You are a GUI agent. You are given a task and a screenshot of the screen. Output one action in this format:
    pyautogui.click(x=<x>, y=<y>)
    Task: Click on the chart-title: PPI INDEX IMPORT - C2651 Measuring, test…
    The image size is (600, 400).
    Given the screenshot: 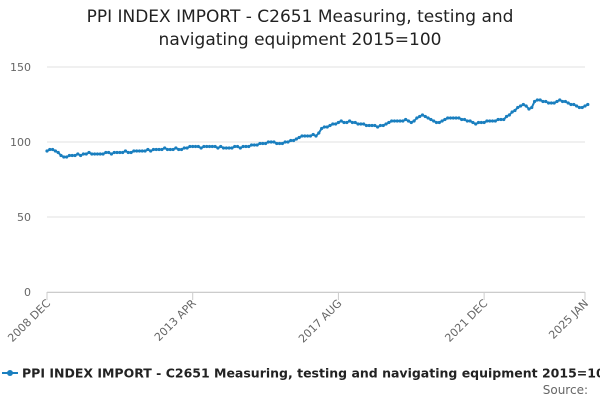 What is the action you would take?
    pyautogui.click(x=300, y=28)
    